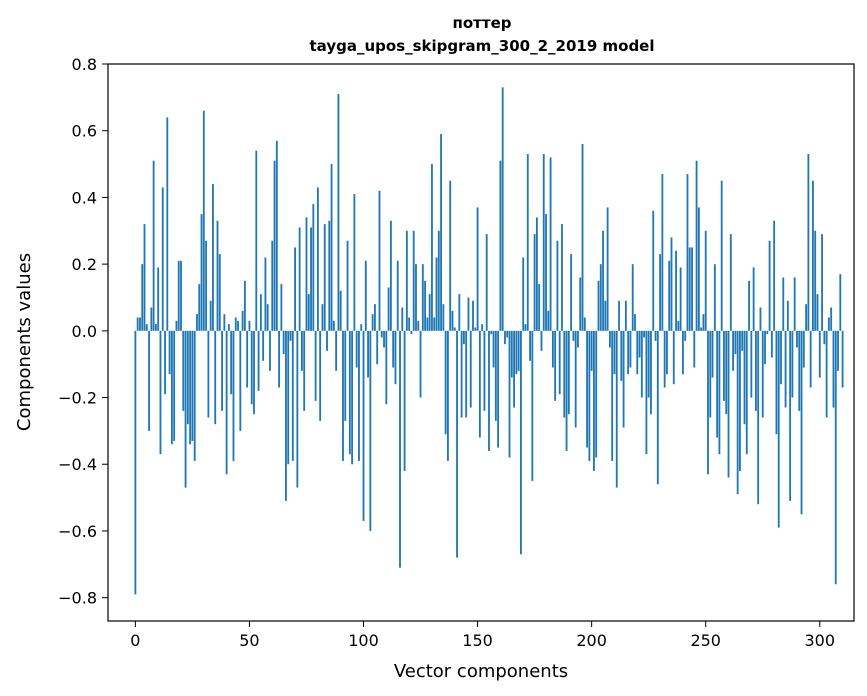 The image size is (867, 696). I want to click on x-axis: 0 50 100 150 200 250 300, so click(482, 635).